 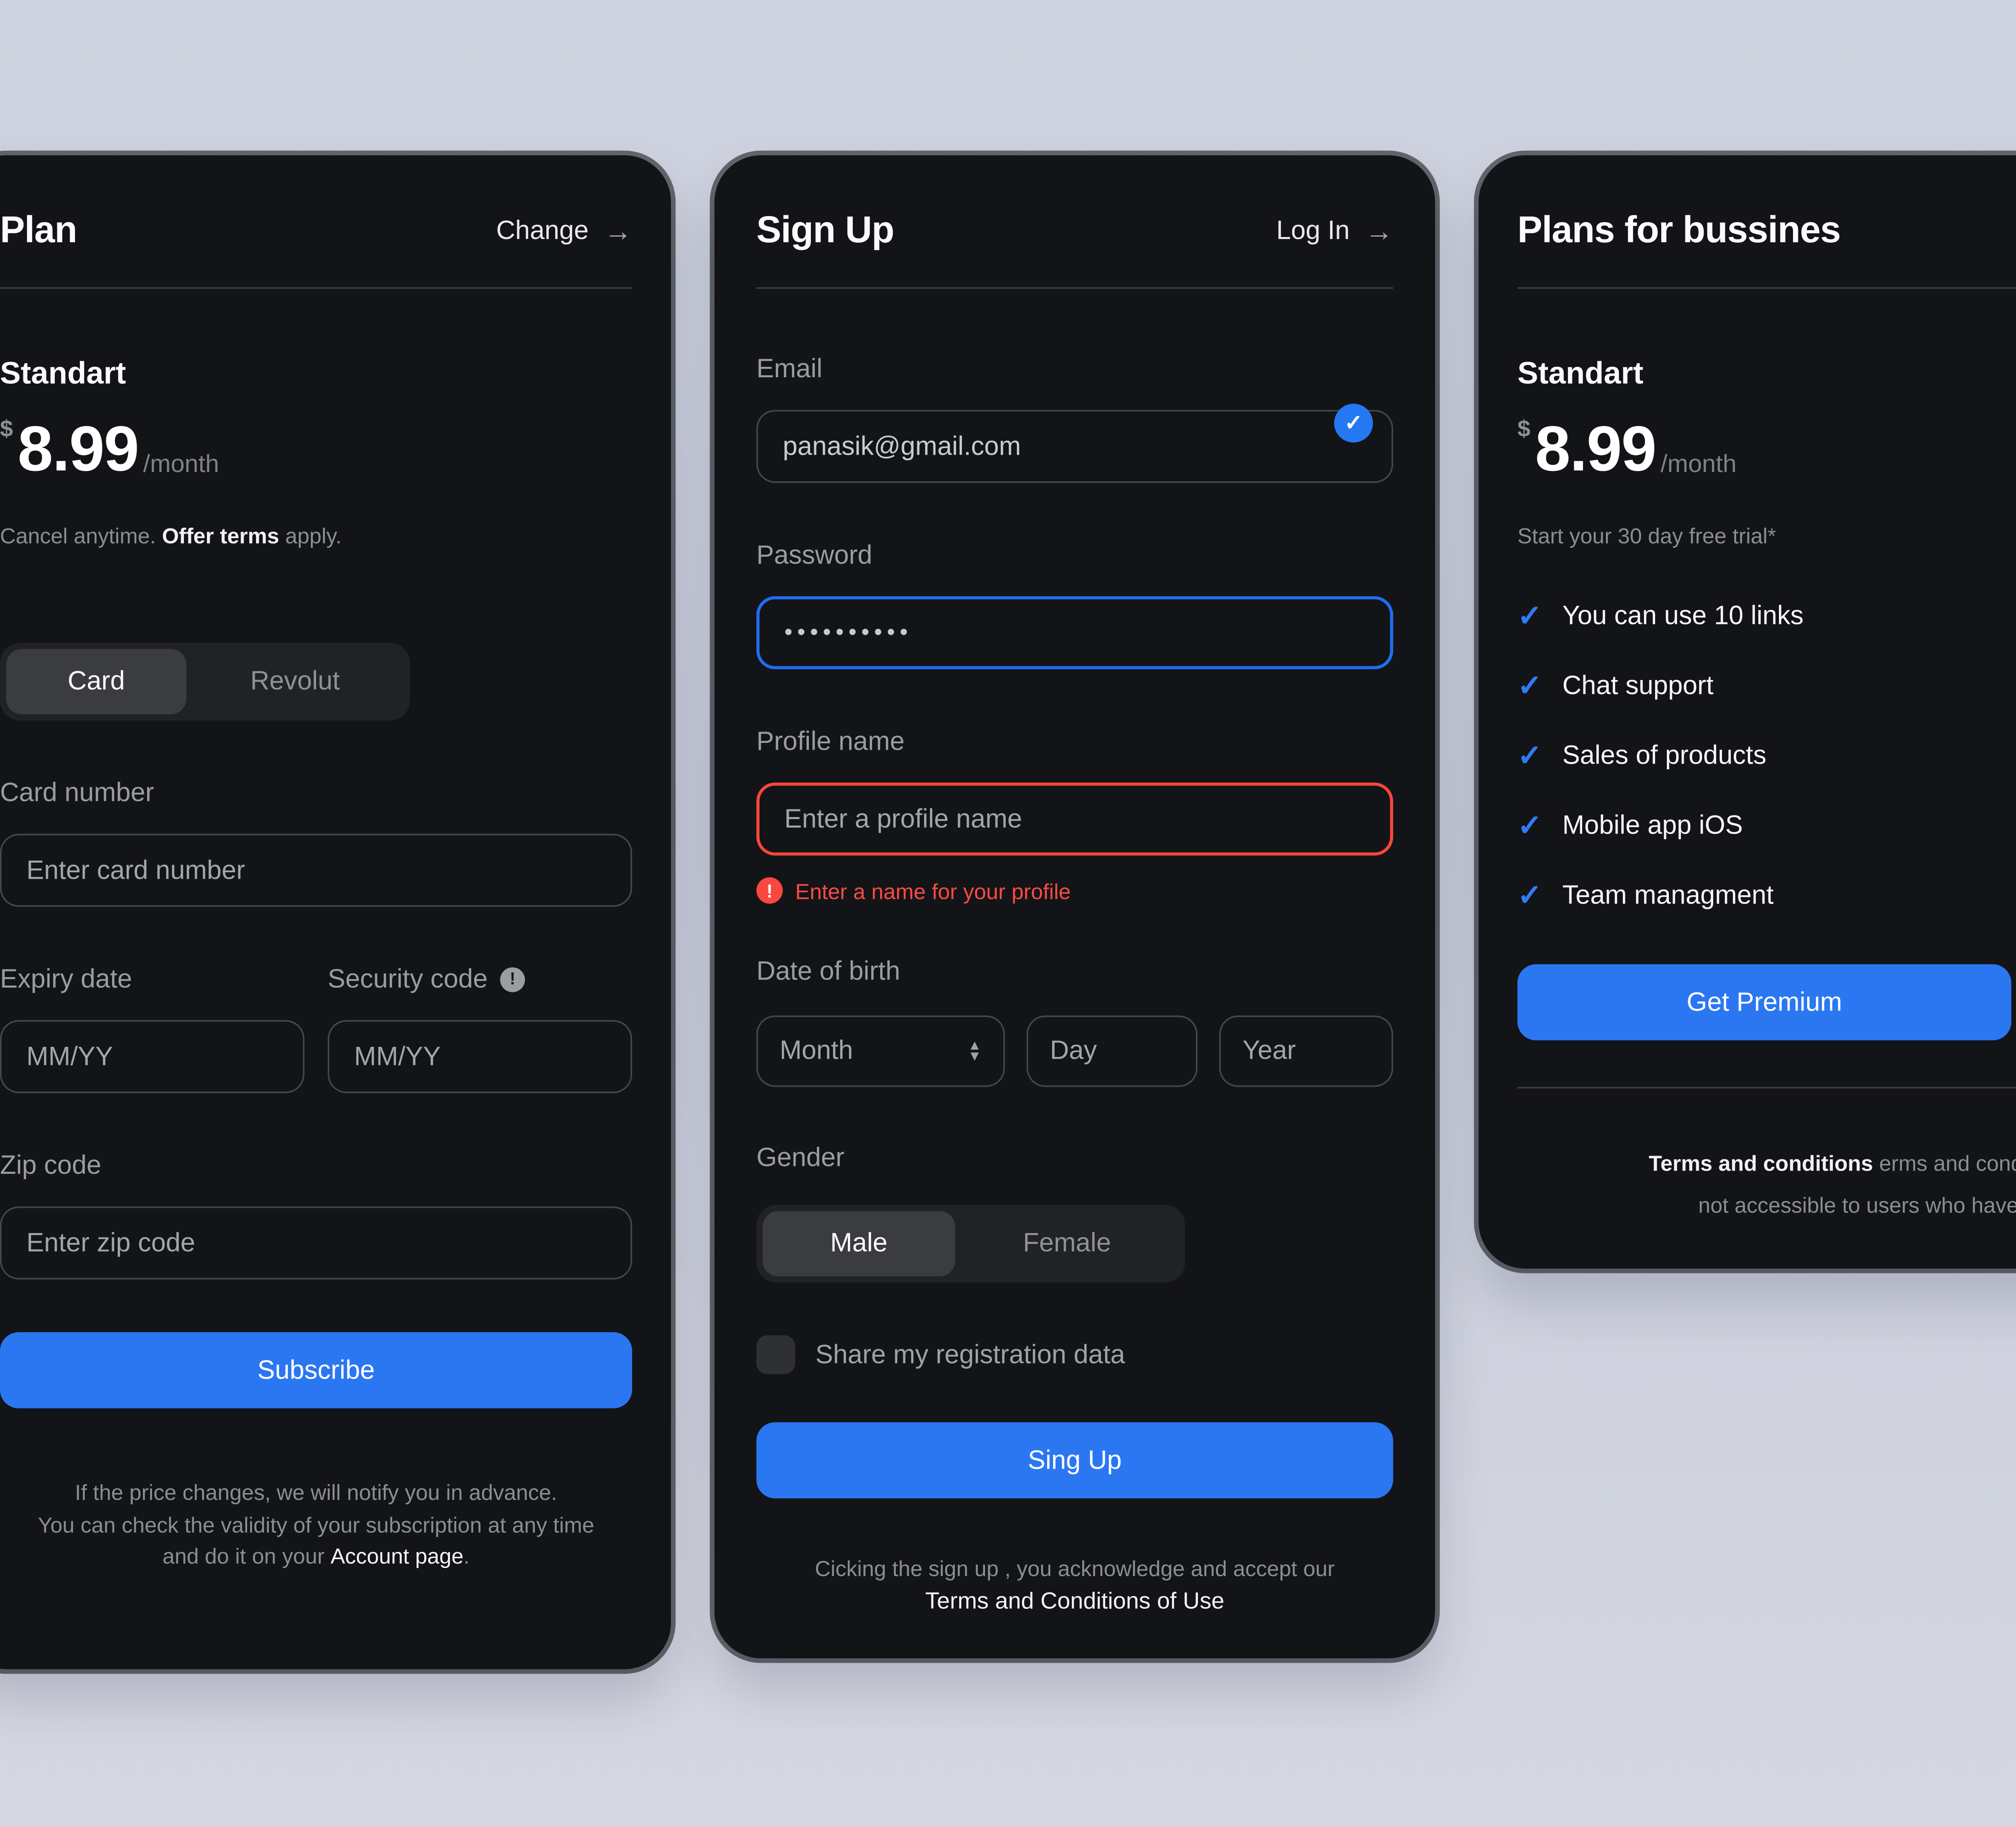 I want to click on gender-label: Gender, so click(x=800, y=1158).